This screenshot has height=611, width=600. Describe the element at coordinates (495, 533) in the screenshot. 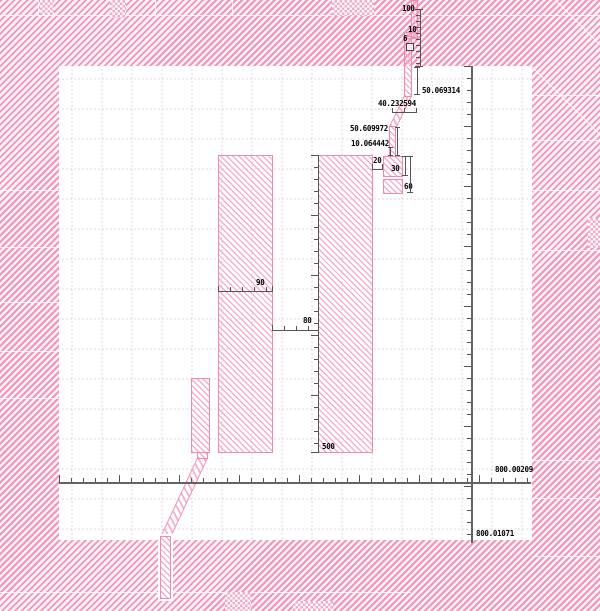

I see `measurement-label: 800.01071` at that location.